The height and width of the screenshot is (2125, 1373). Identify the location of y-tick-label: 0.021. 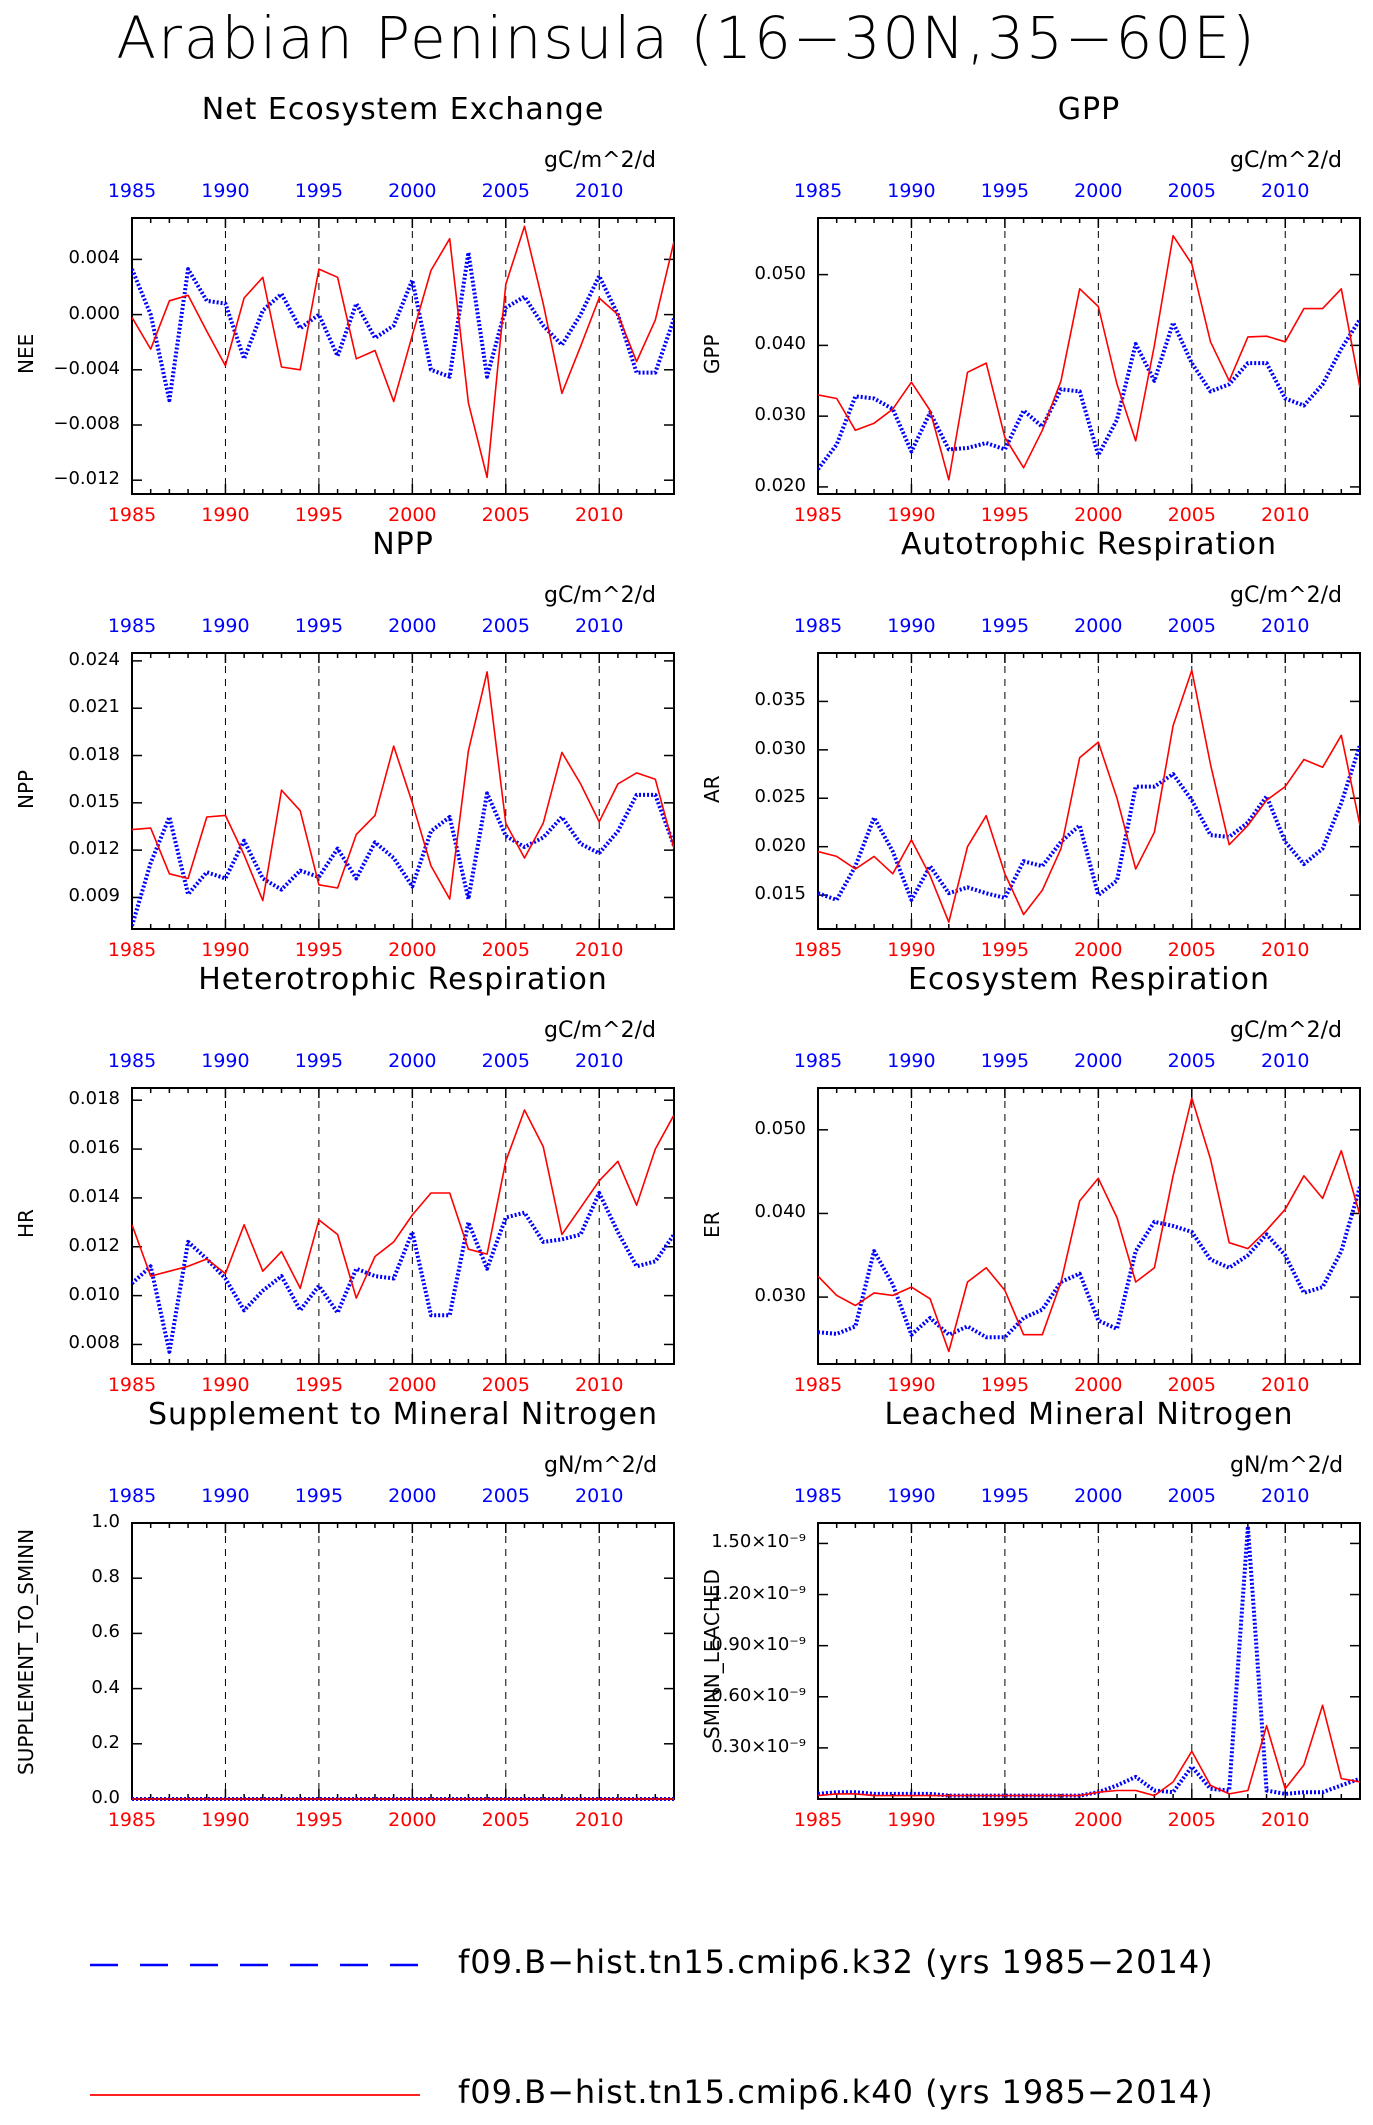
(94, 707).